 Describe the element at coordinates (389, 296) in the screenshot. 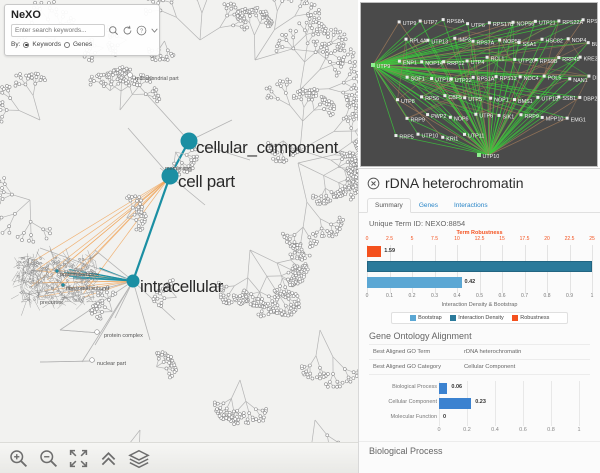

I see `bottom-axis-tick: 0.1` at that location.